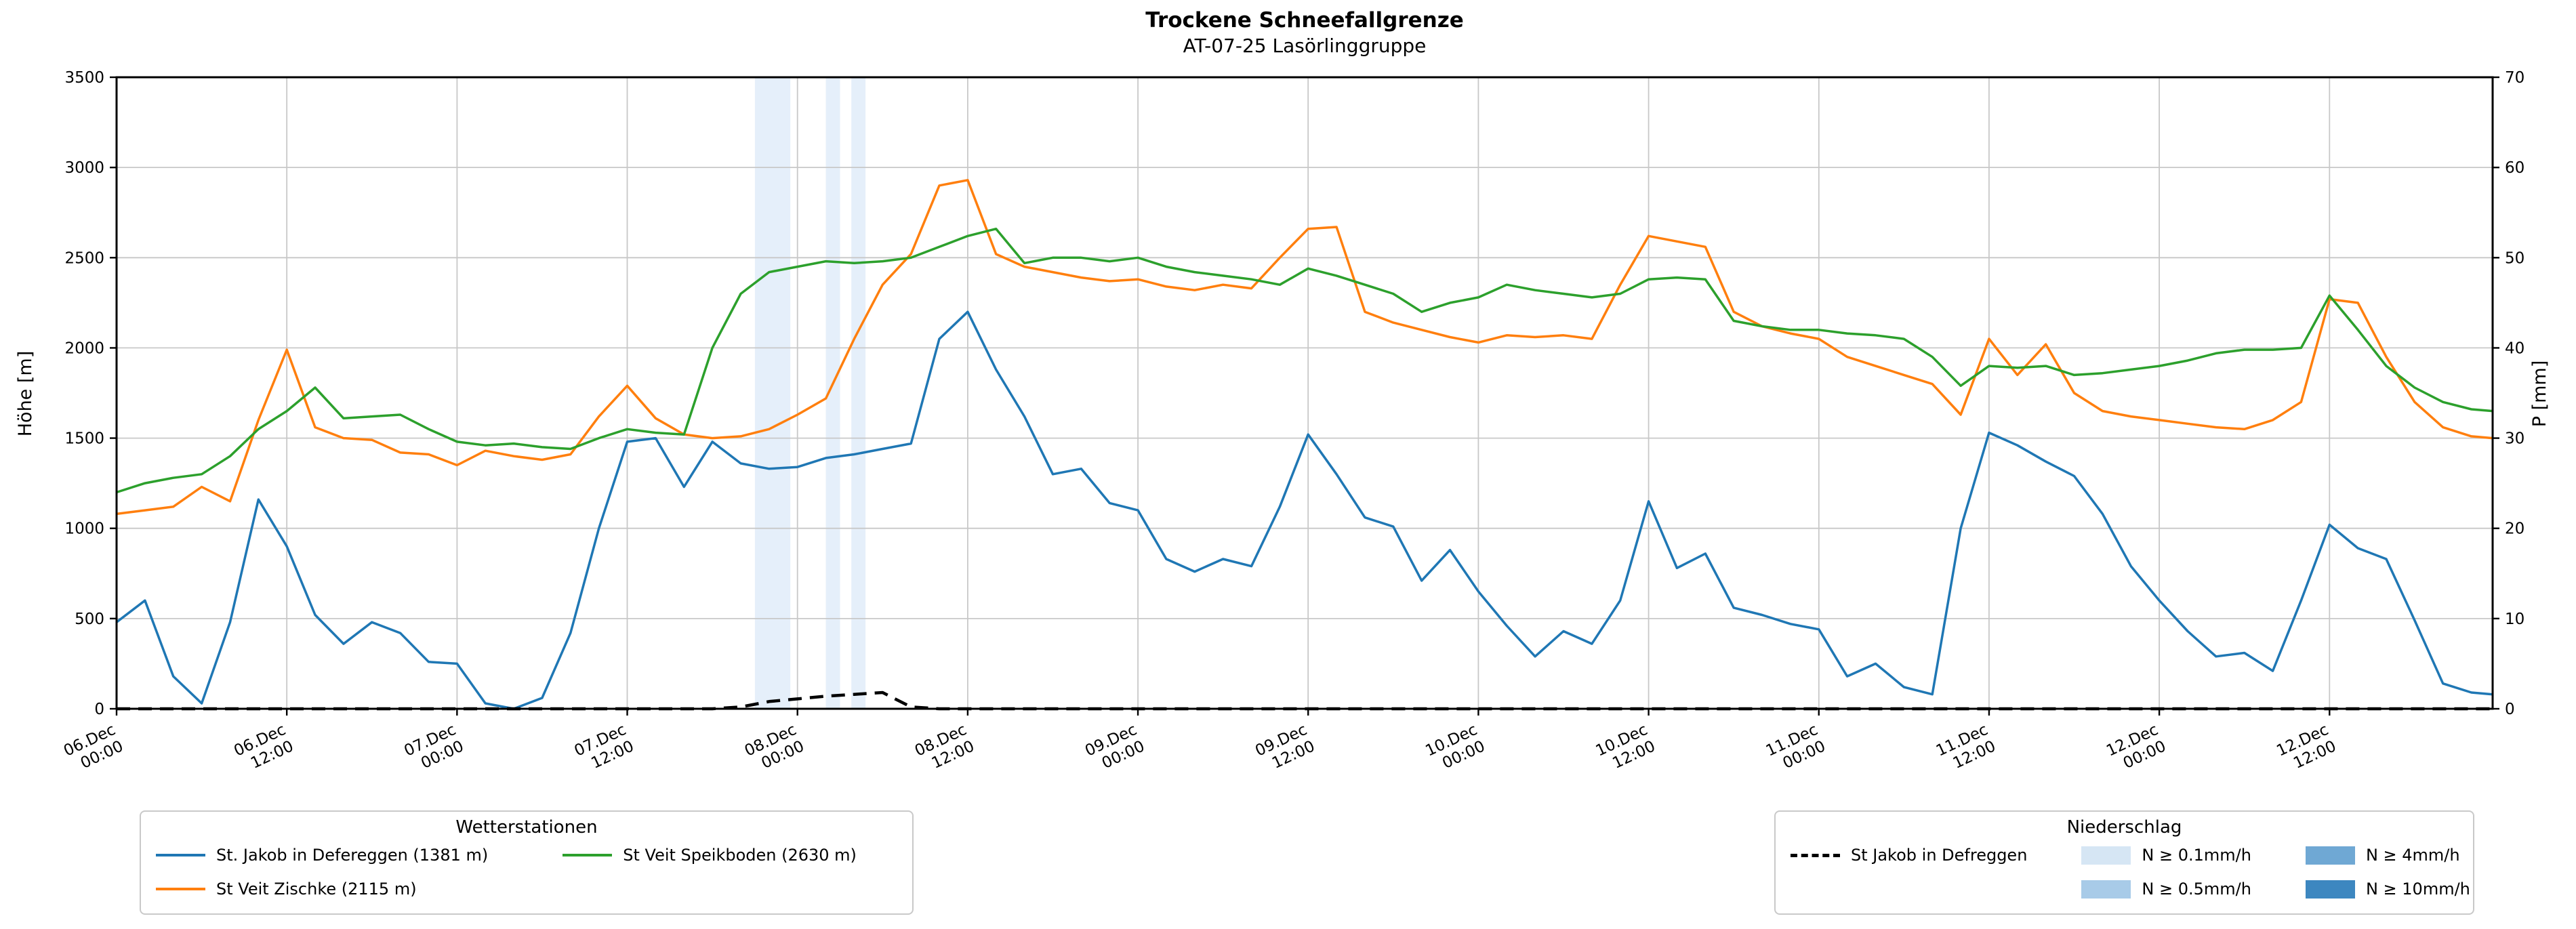  I want to click on y-right-tick-label: 0, so click(2510, 710).